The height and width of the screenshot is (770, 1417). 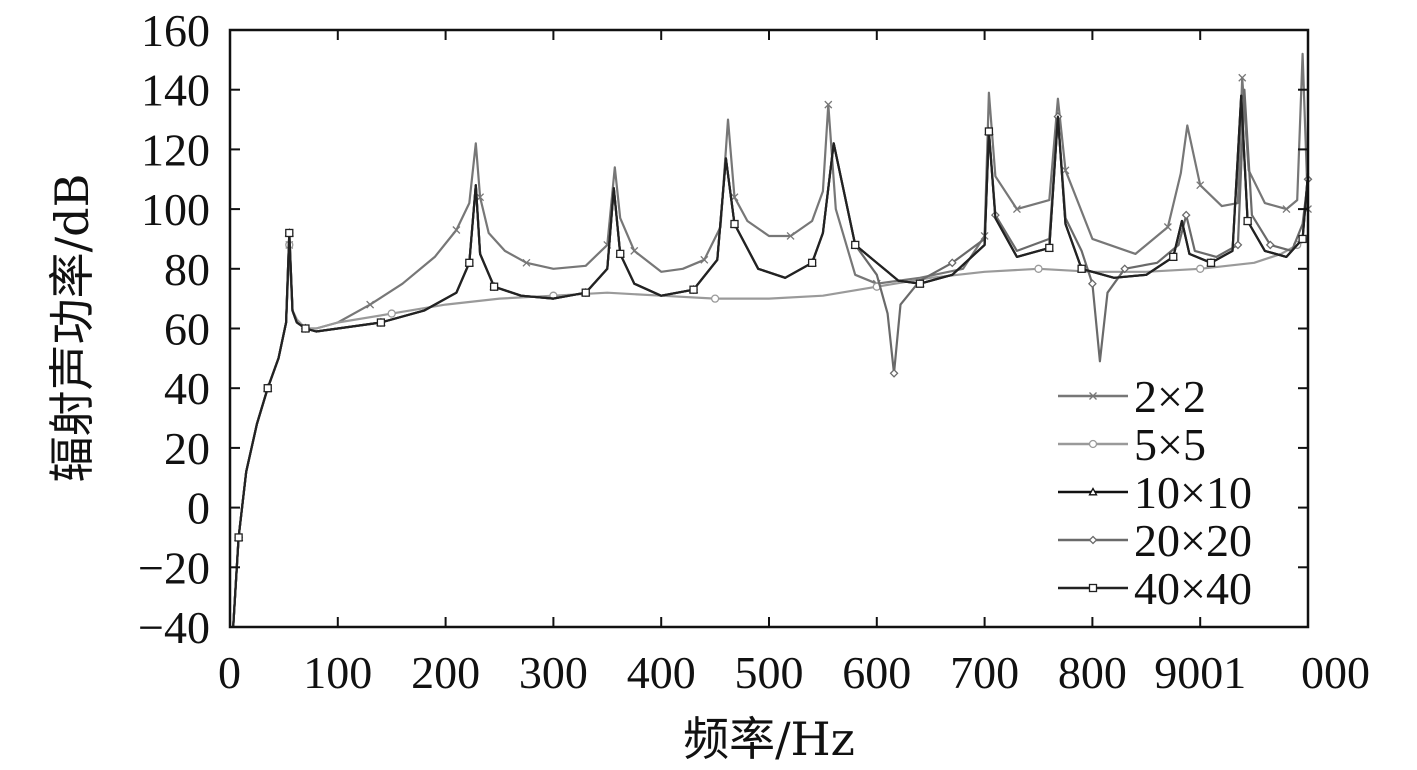 What do you see at coordinates (1335, 672) in the screenshot?
I see `x-tick-label-10: 000` at bounding box center [1335, 672].